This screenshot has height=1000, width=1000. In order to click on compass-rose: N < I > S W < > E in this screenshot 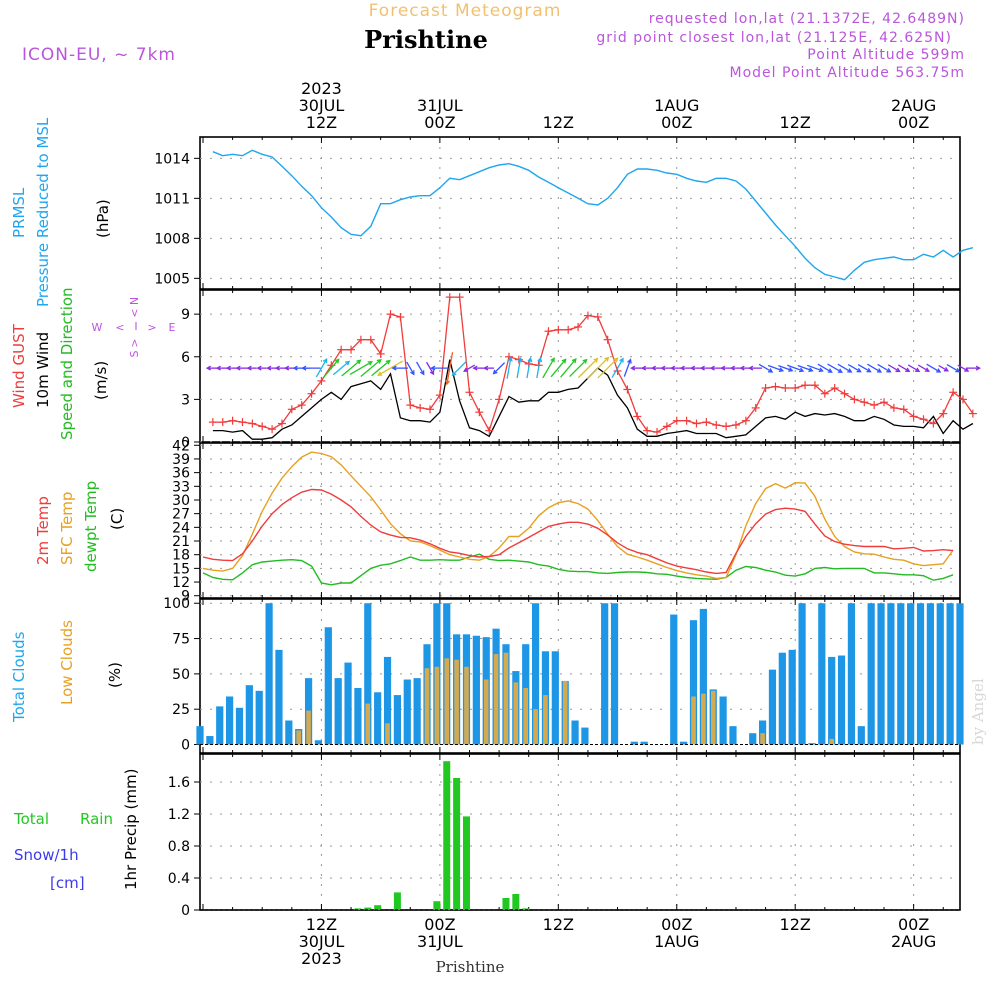, I will do `click(134, 327)`.